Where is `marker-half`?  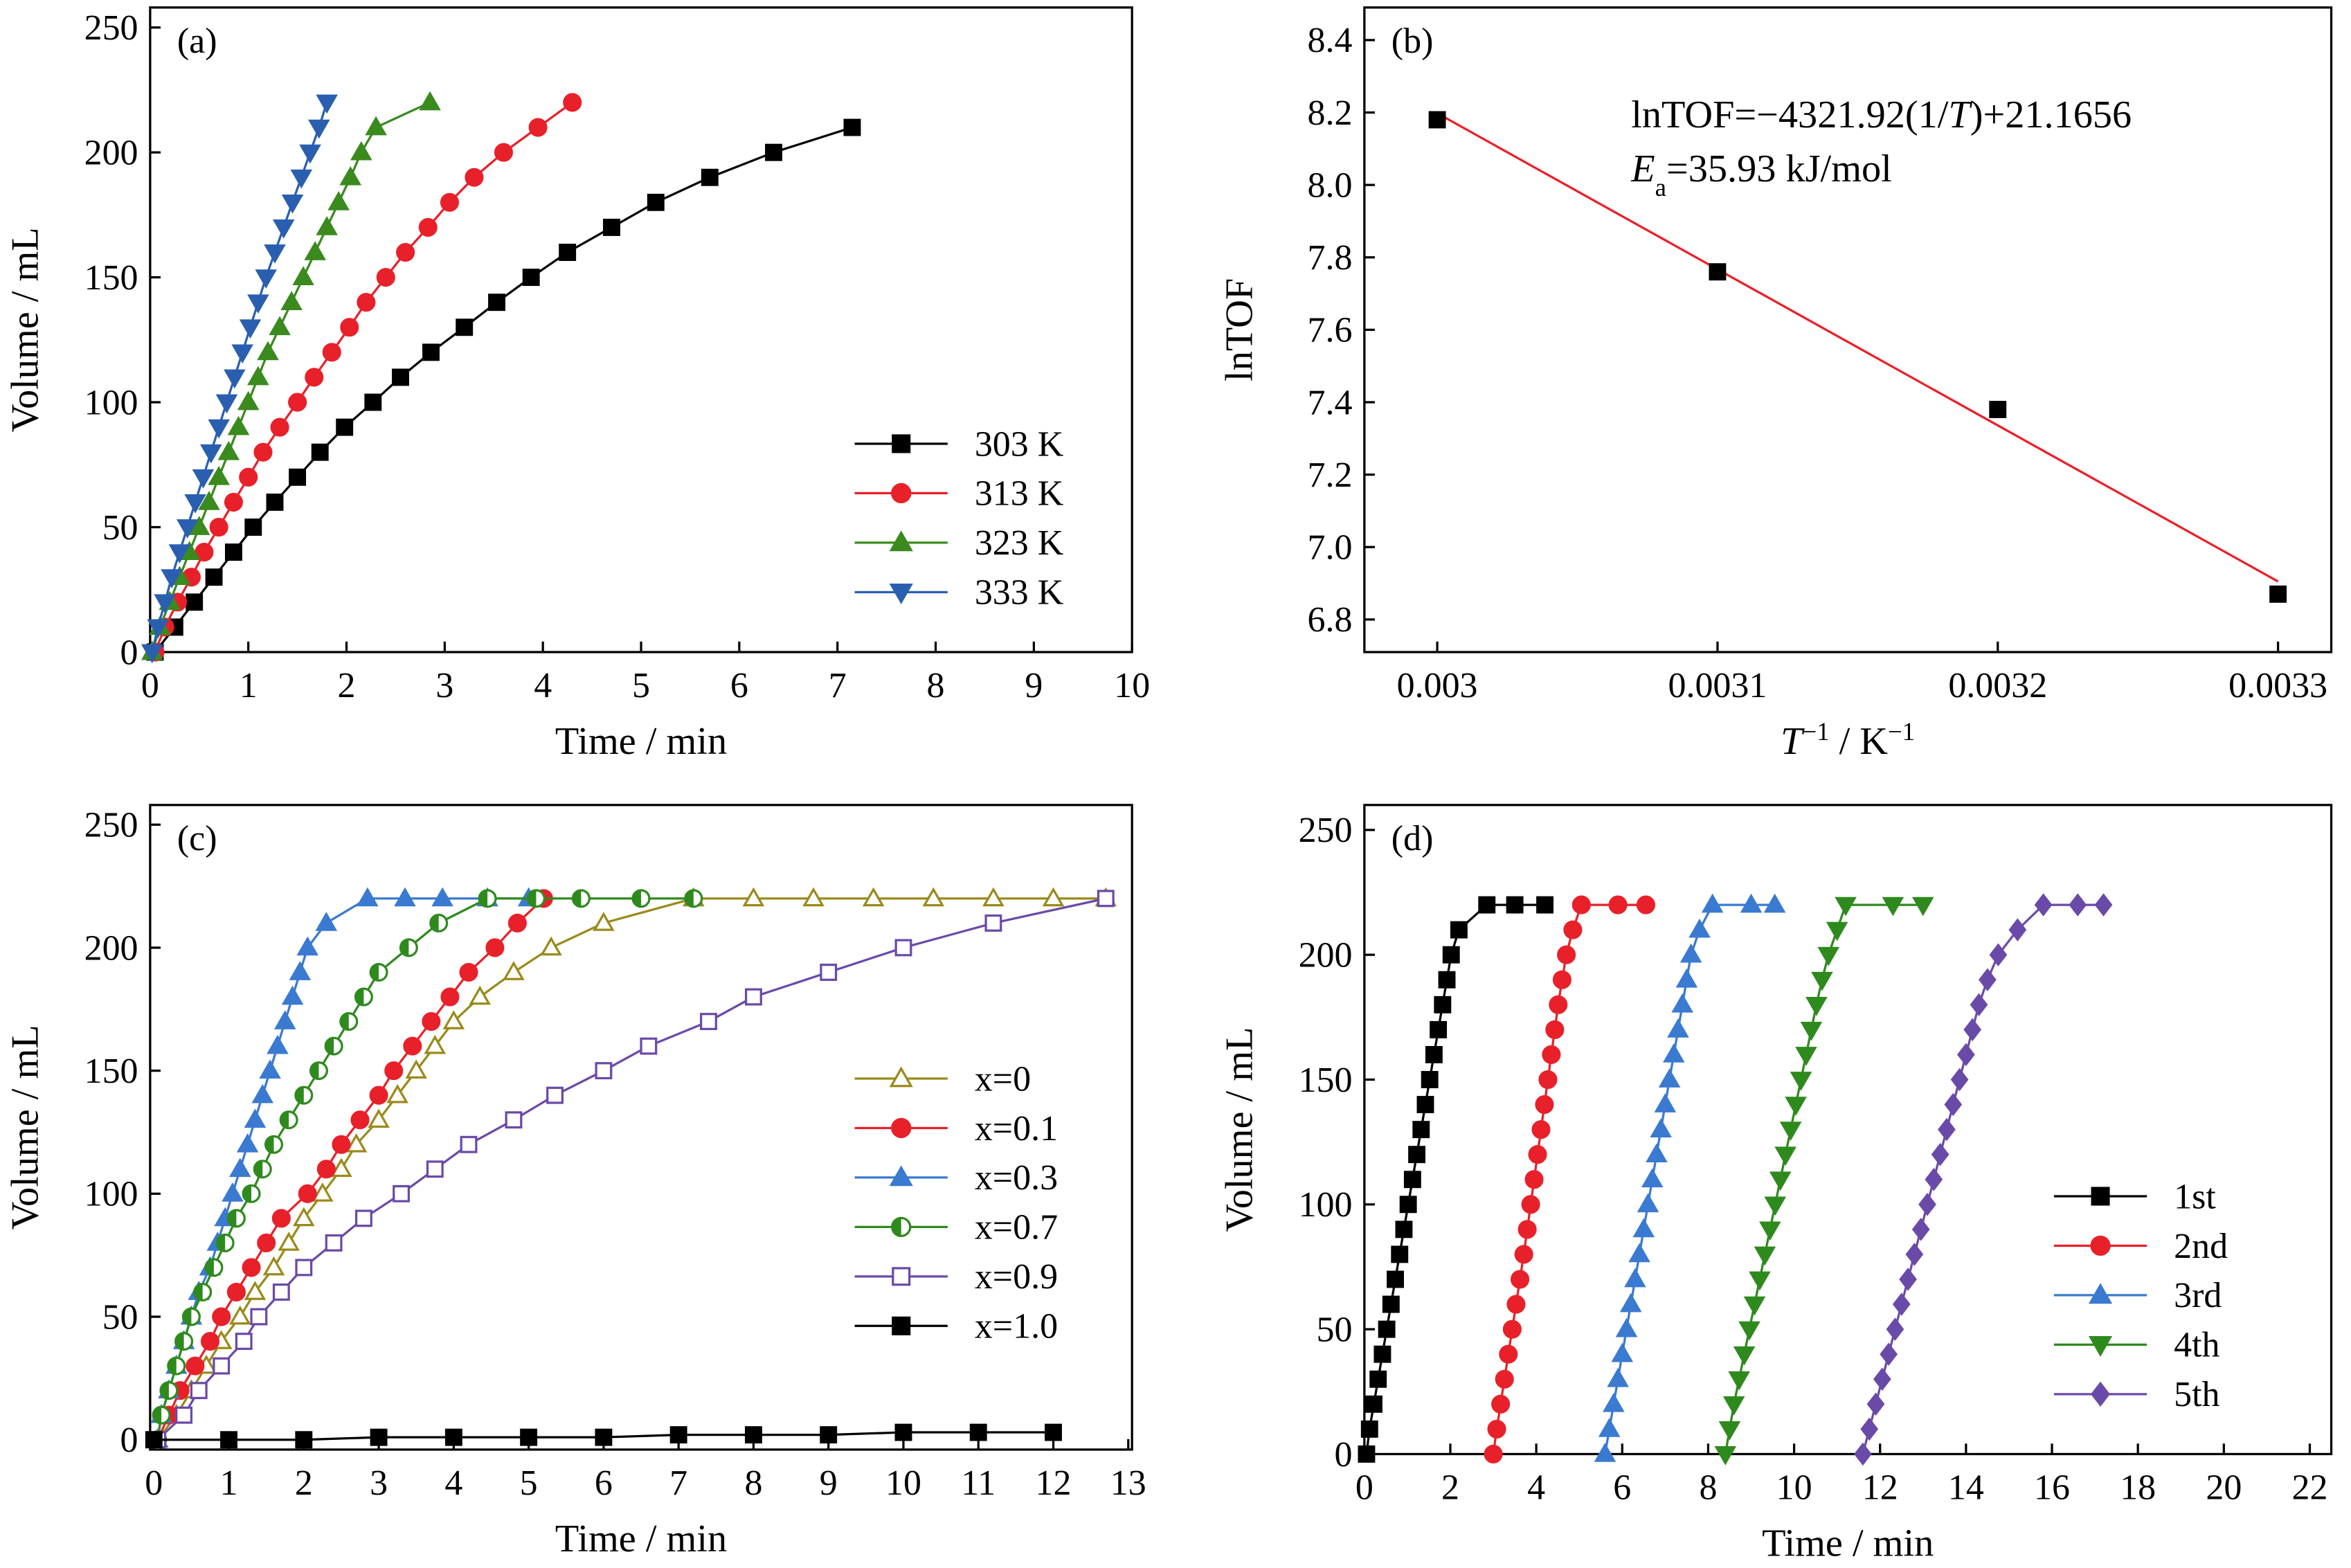 marker-half is located at coordinates (258, 1169).